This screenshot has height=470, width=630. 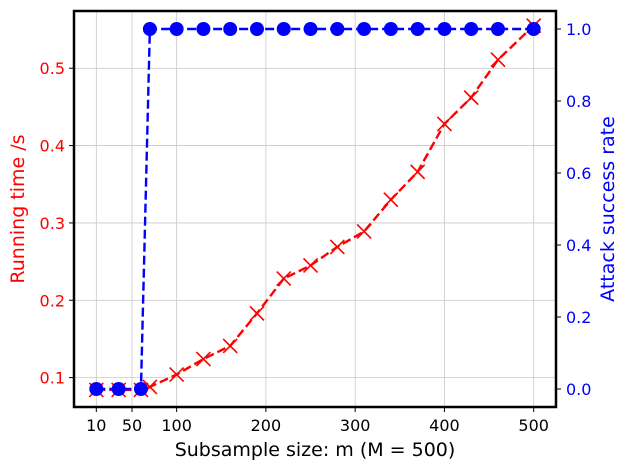 What do you see at coordinates (52, 300) in the screenshot?
I see `left-y-tick-label: 0.2` at bounding box center [52, 300].